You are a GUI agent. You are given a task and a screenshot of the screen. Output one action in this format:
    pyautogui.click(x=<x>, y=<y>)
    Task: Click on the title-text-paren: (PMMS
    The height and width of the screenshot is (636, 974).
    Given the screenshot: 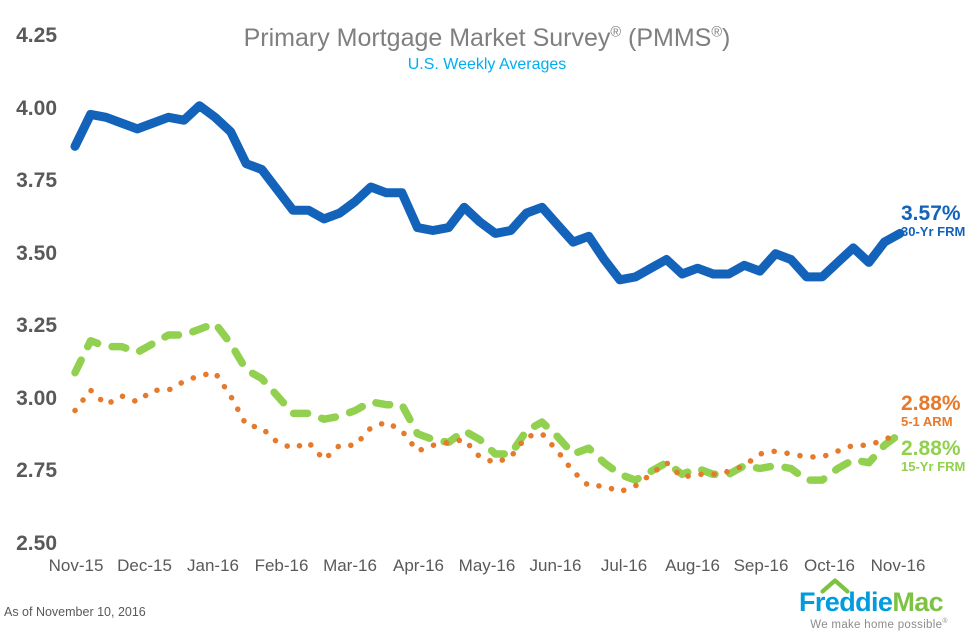 What is the action you would take?
    pyautogui.click(x=666, y=38)
    